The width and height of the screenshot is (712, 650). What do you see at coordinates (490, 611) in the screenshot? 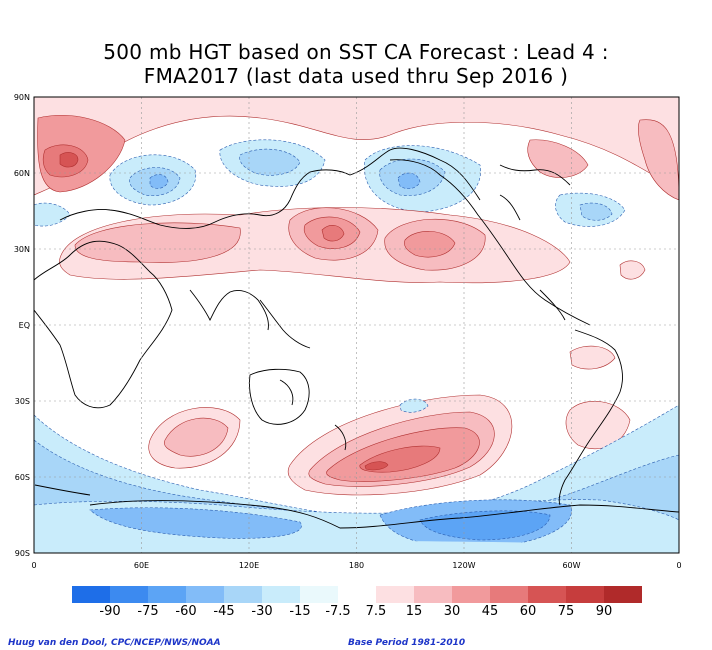
I see `colorbar-label: 45` at bounding box center [490, 611].